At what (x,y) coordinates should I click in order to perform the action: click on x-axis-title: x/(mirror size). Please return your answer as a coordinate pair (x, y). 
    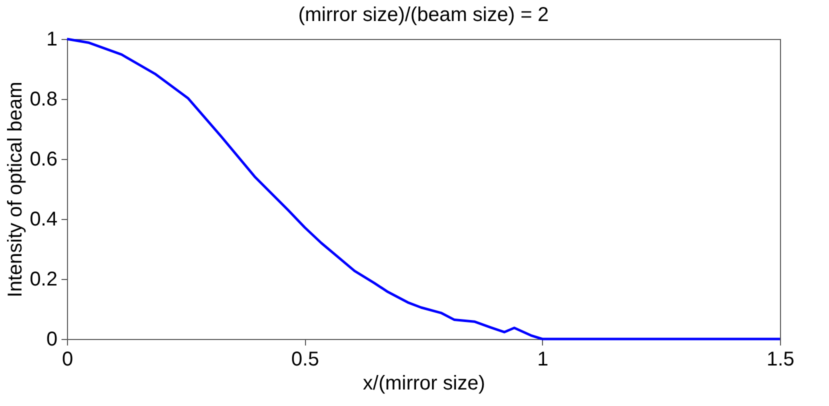
    Looking at the image, I should click on (424, 383).